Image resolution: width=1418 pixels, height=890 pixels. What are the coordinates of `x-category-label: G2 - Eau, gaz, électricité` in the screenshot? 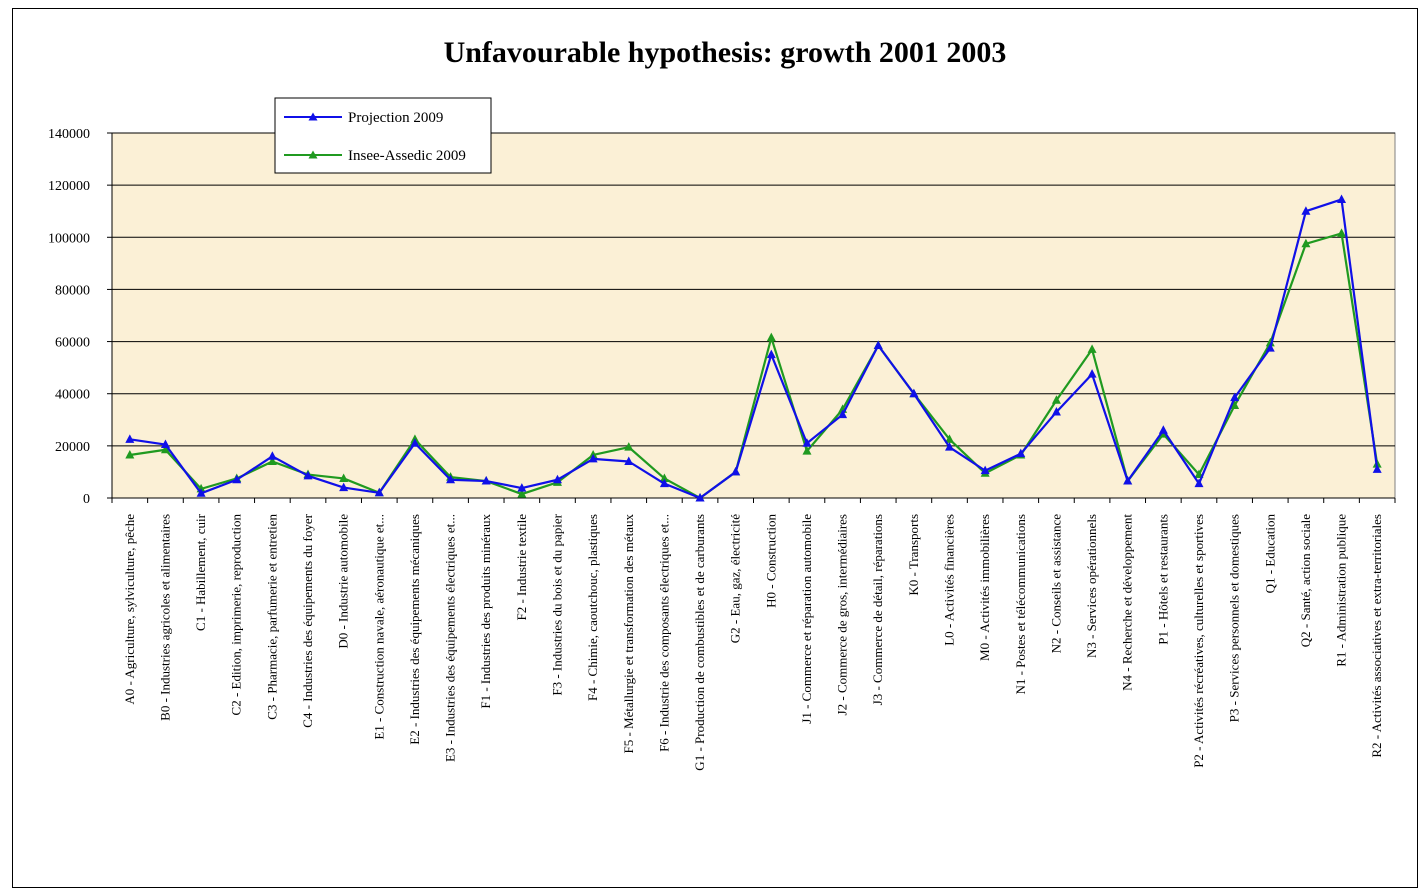 It's located at (735, 578).